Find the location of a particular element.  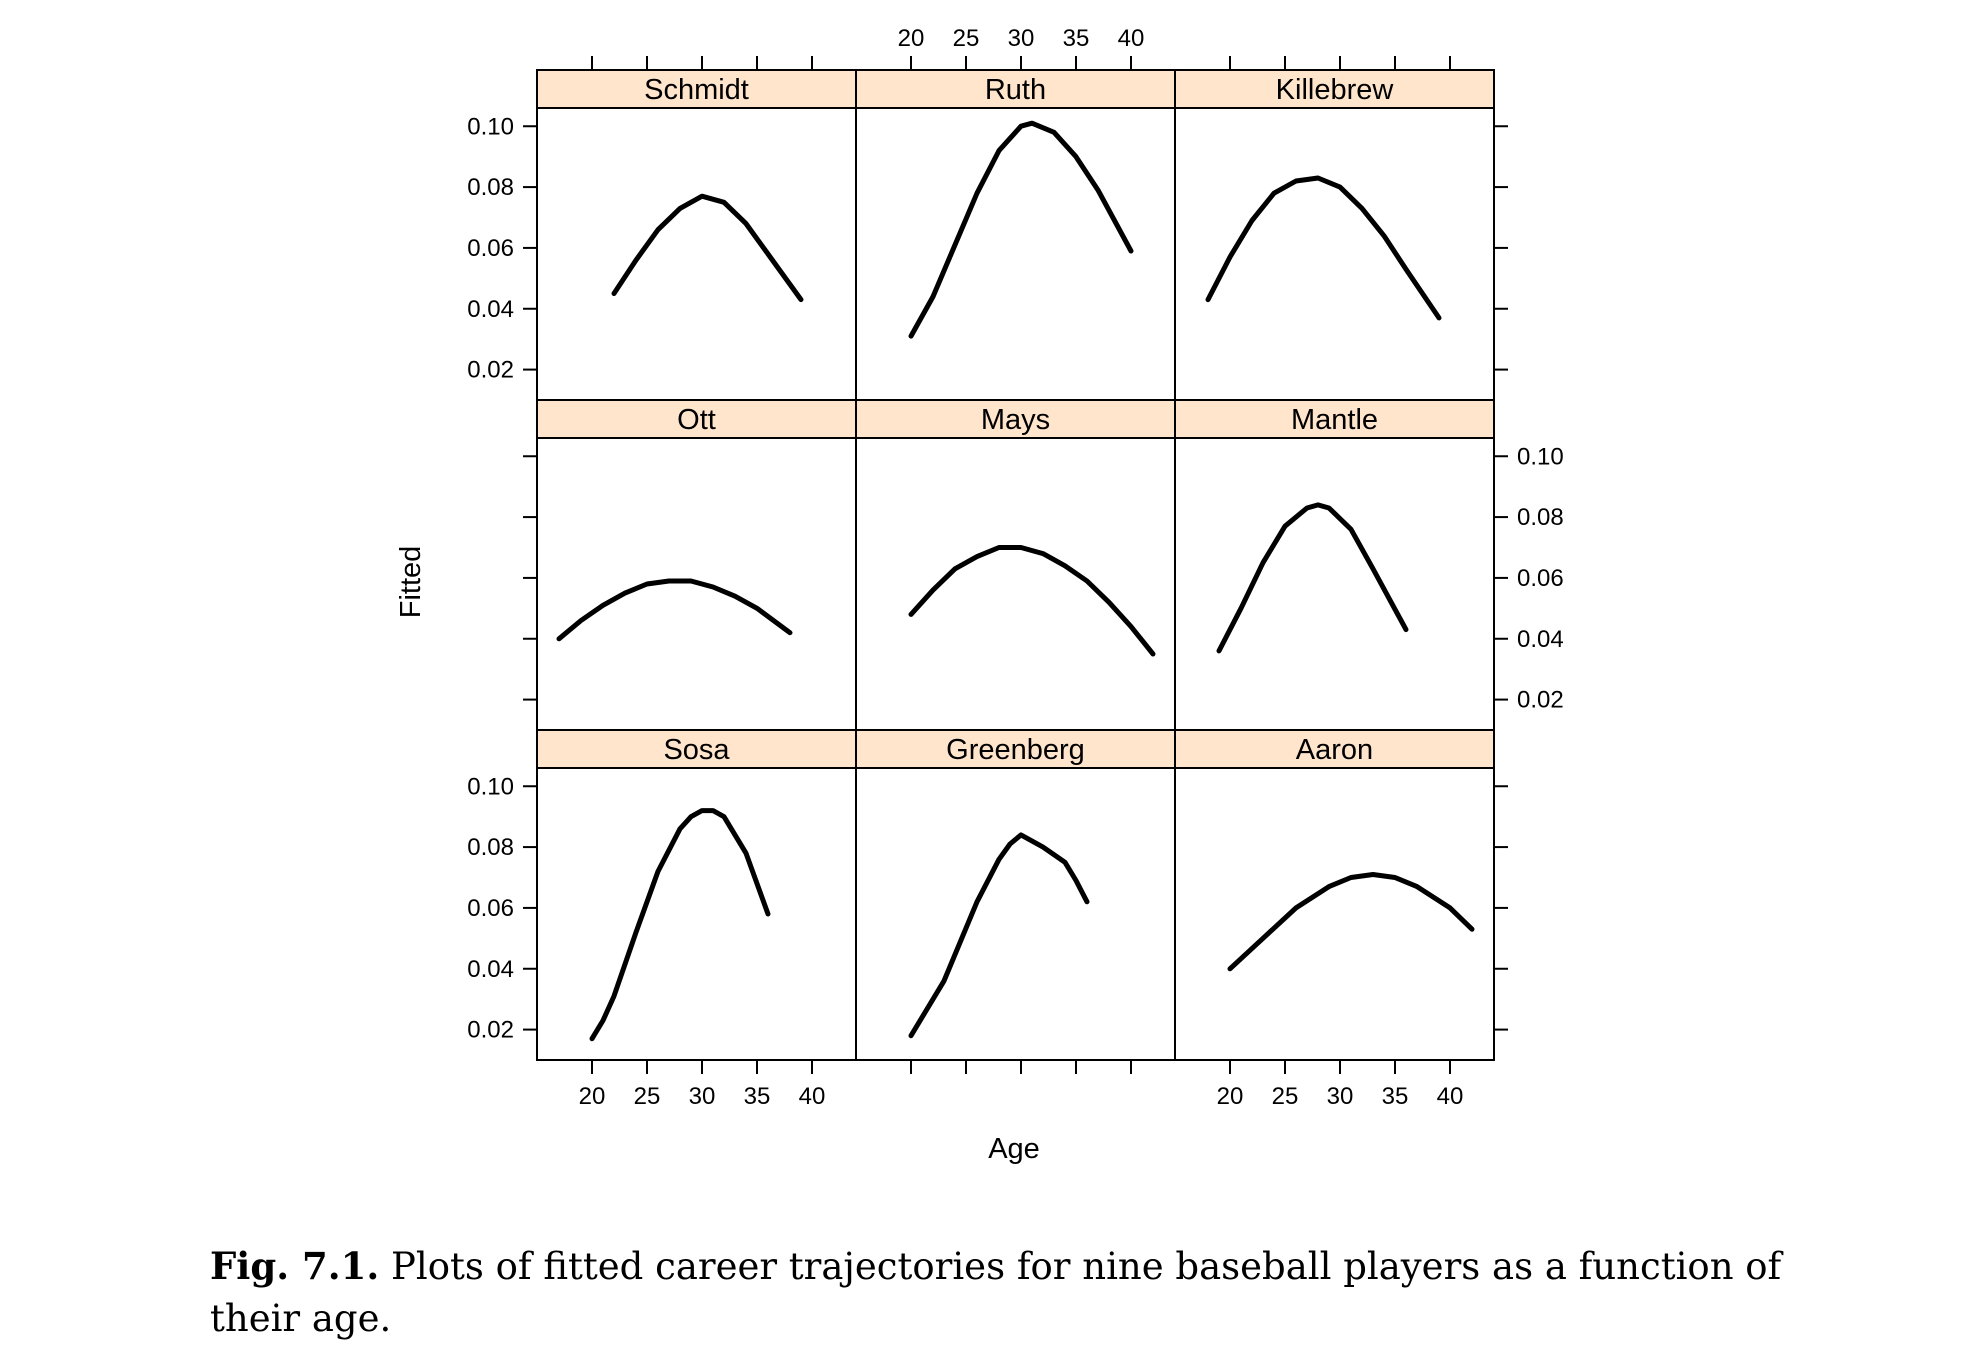

panel-mantle: Mantle is located at coordinates (1334, 565).